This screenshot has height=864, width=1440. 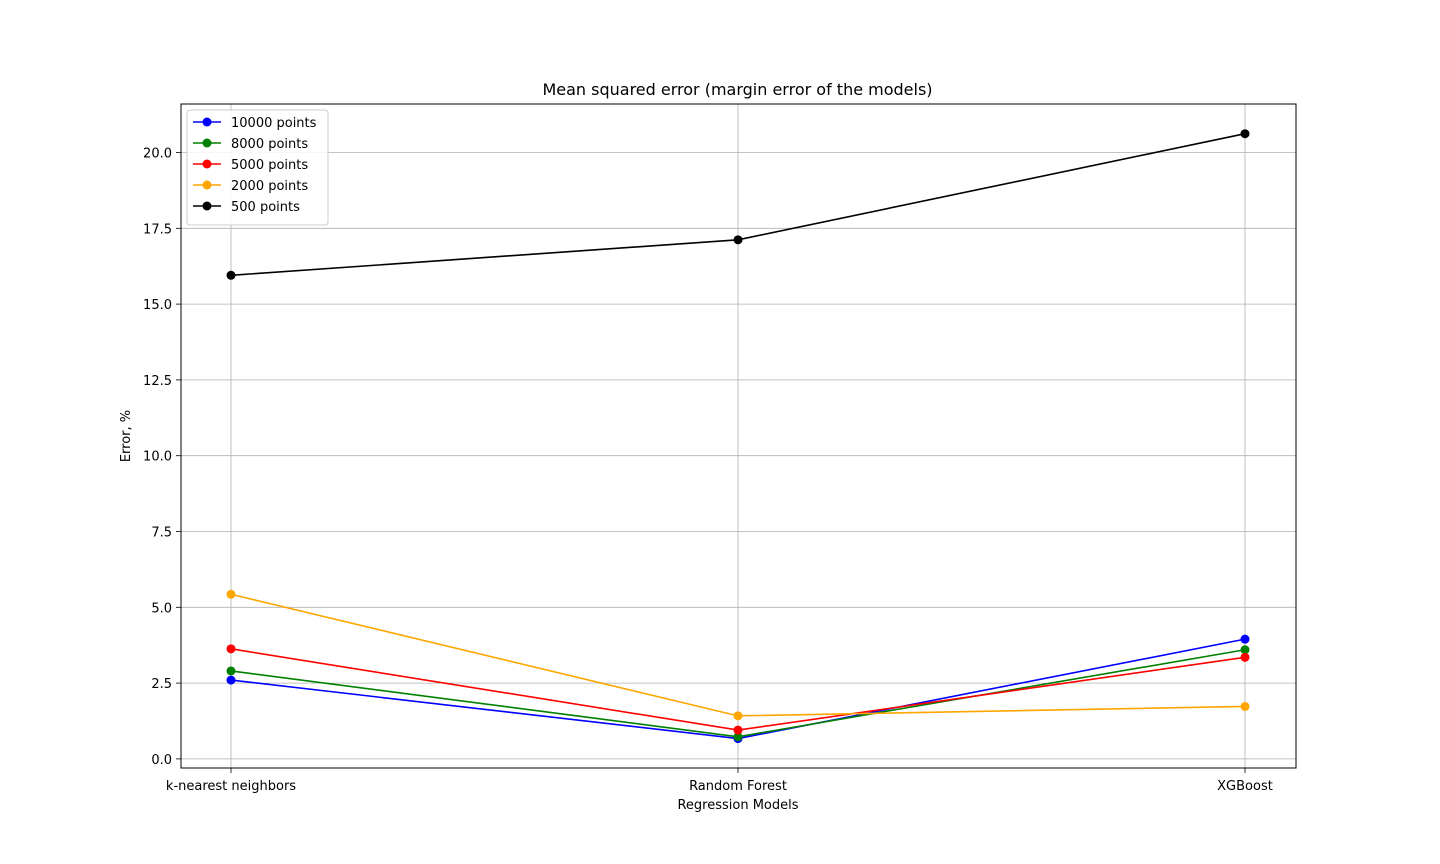 I want to click on y-tick-label: 10.0, so click(x=157, y=457).